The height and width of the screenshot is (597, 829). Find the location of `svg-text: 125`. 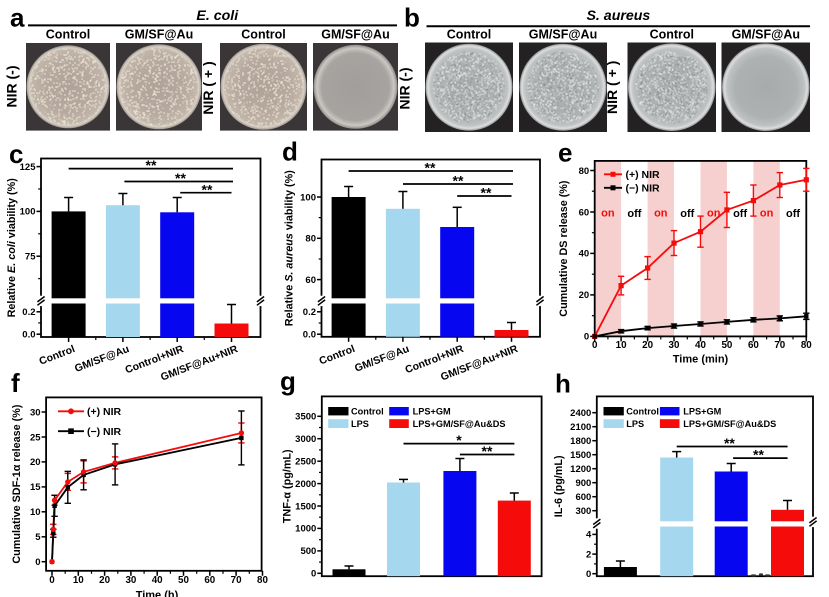

svg-text: 125 is located at coordinates (28, 167).